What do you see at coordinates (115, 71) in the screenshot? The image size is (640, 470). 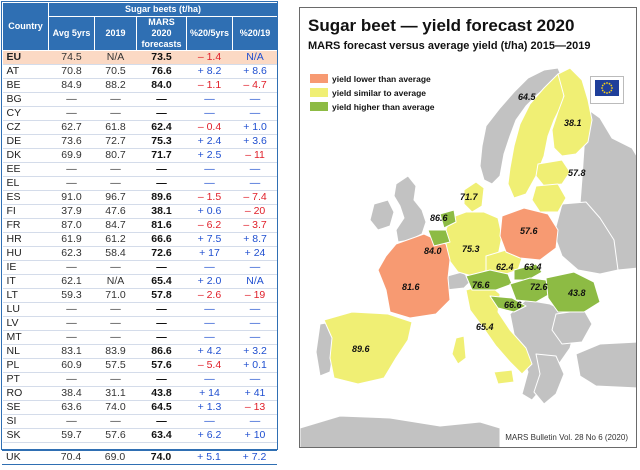 I see `cell-2019: 70.5` at bounding box center [115, 71].